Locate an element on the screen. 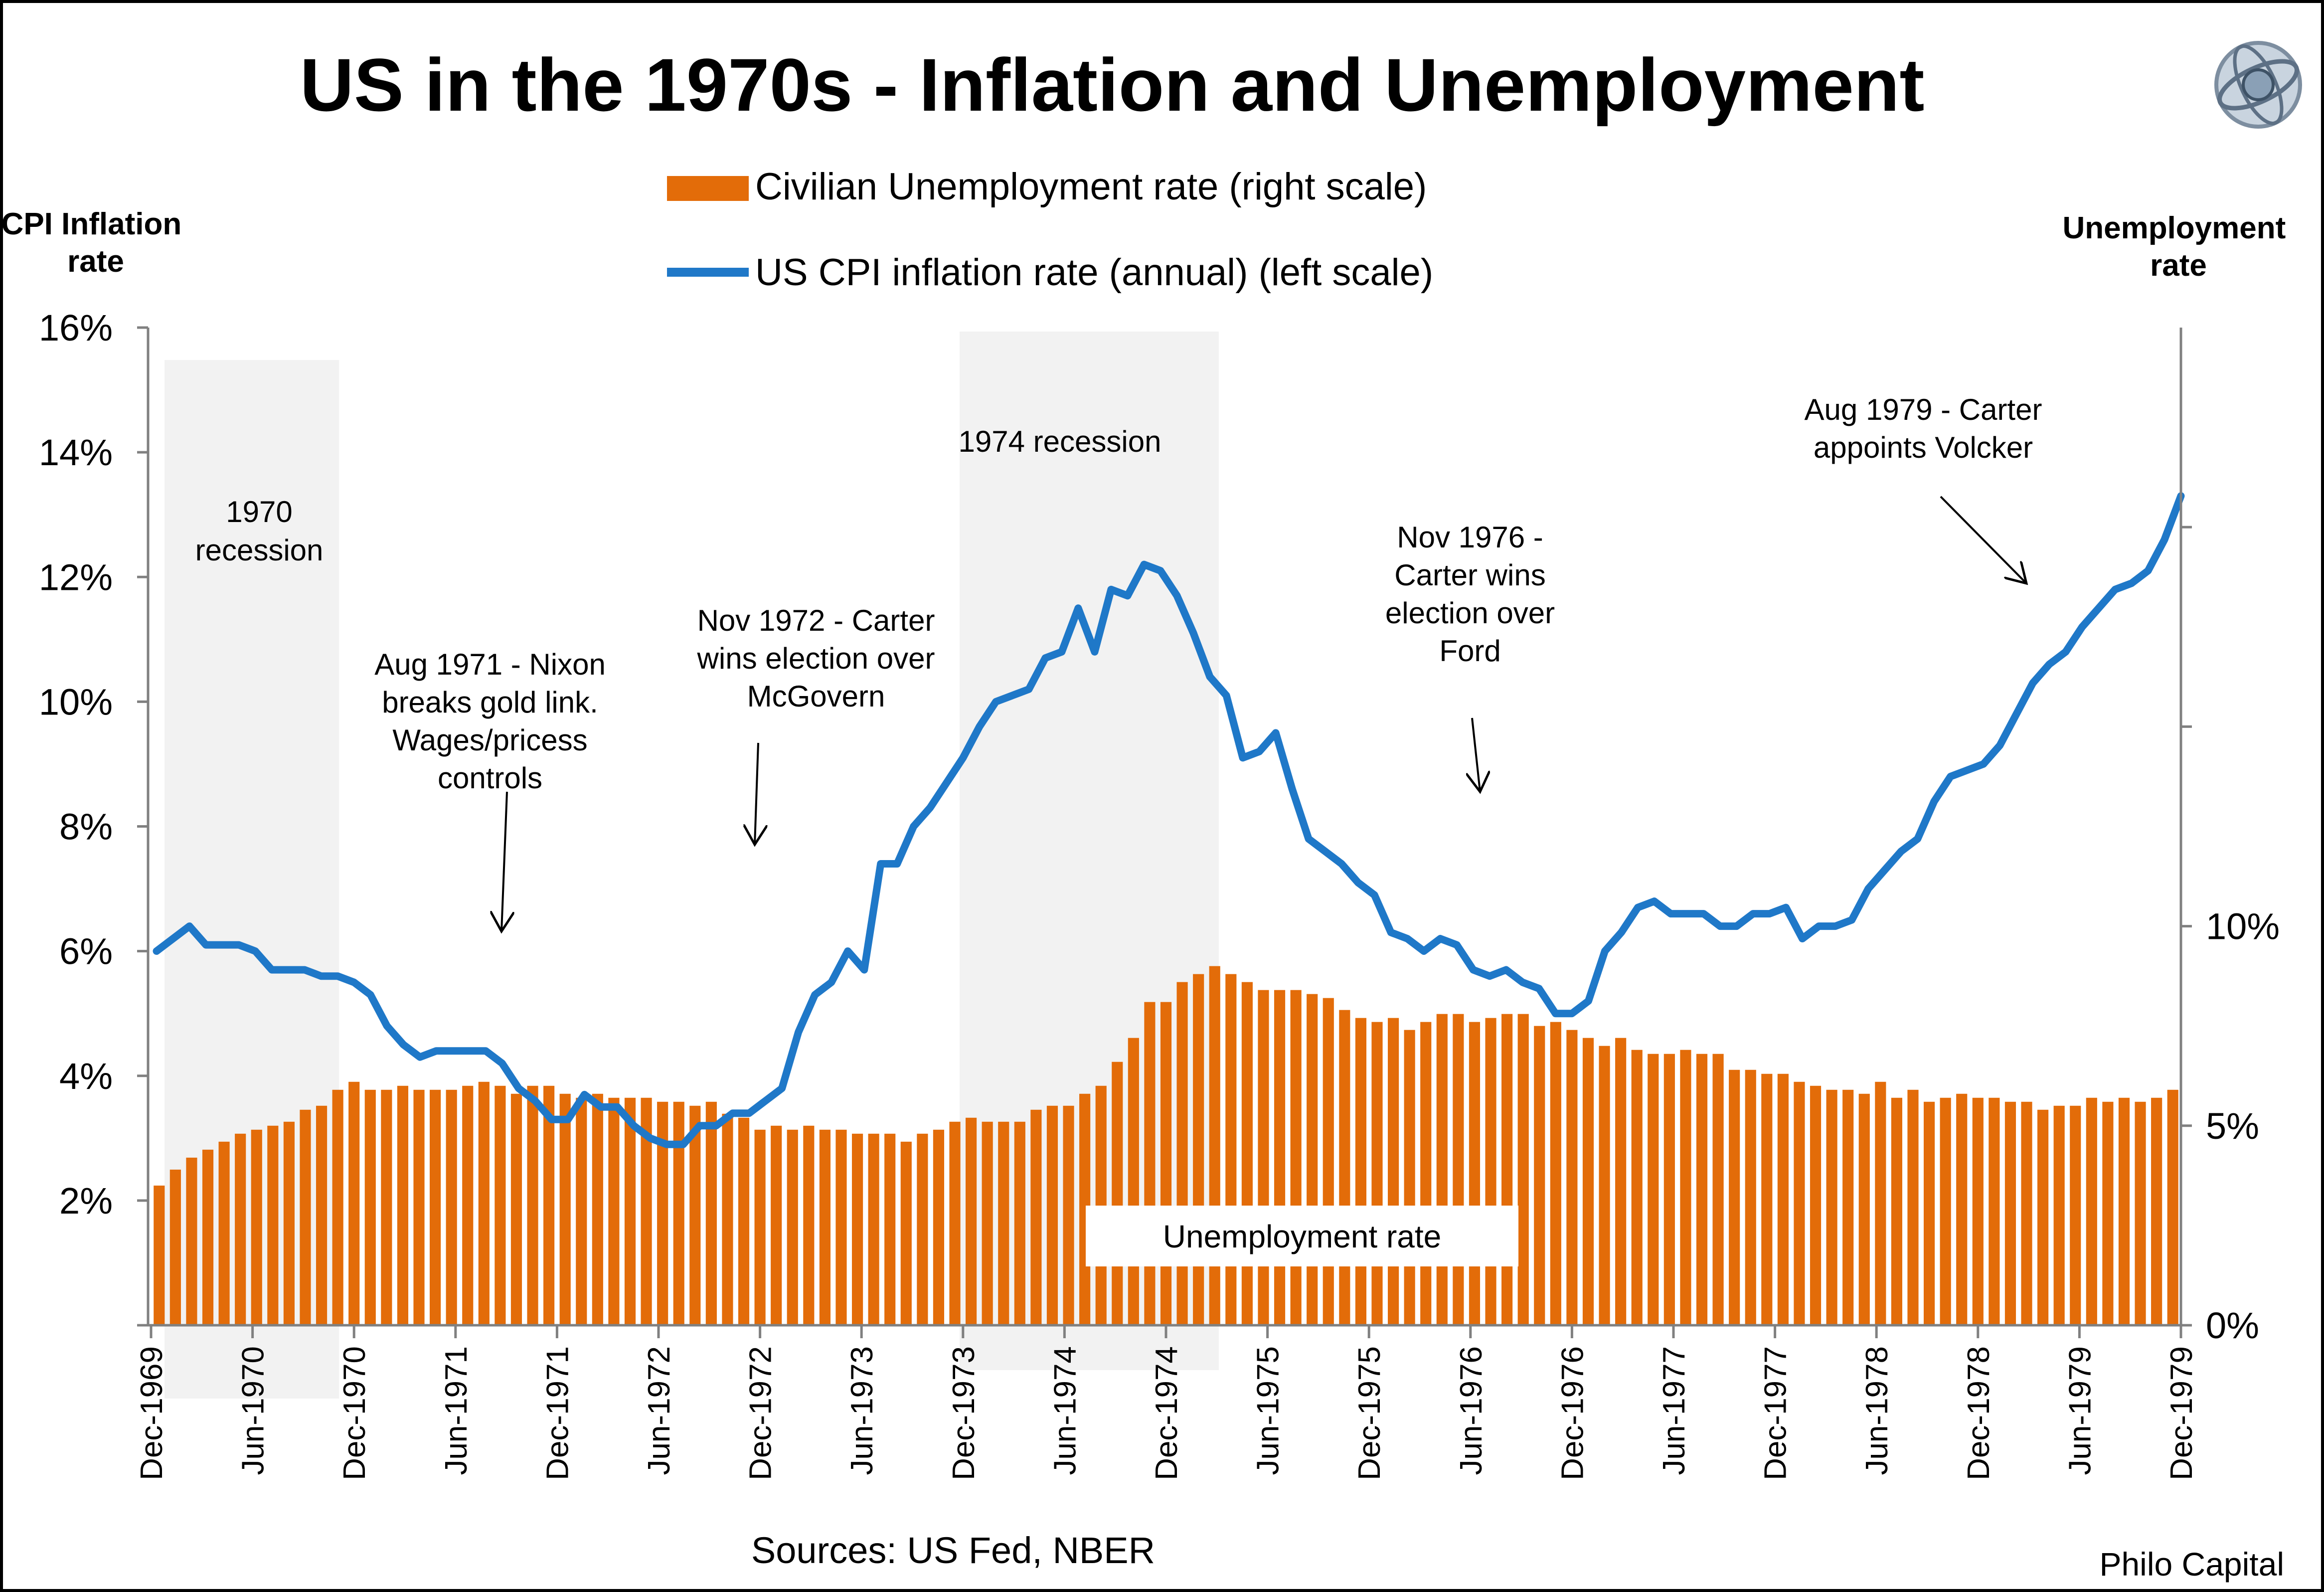 This screenshot has height=1592, width=2324. annotation-line: Nov 1972 - Carter is located at coordinates (816, 620).